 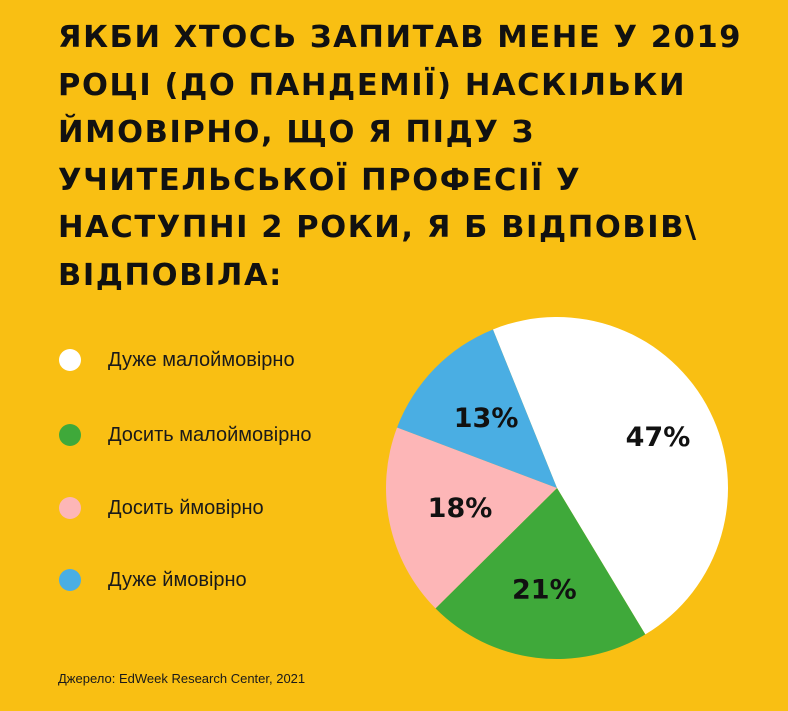 What do you see at coordinates (378, 227) in the screenshot?
I see `title-line-5: НАСТУПНІ 2 РОКИ, Я Б ВІДПОВІВ\` at bounding box center [378, 227].